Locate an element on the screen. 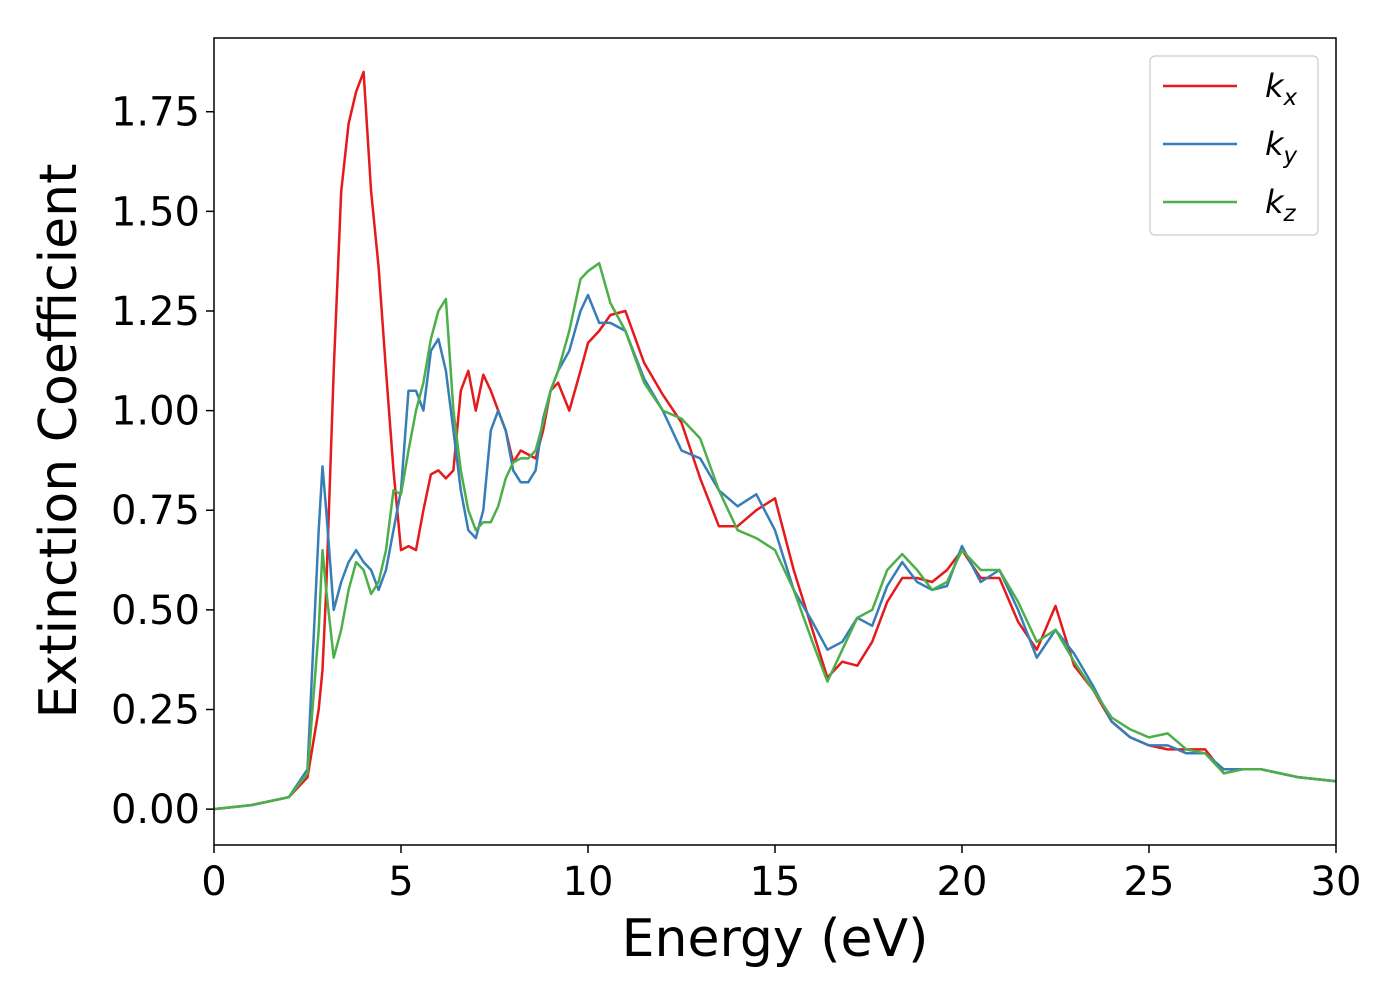 This screenshot has width=1400, height=1000. x-tick-label: 10 is located at coordinates (588, 882).